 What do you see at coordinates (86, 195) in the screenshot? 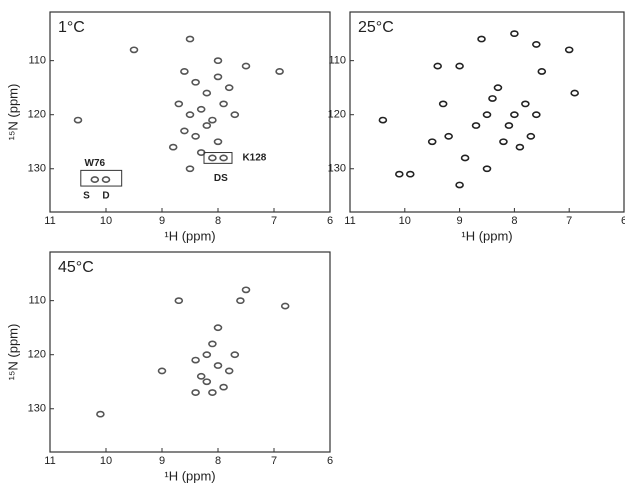
I see `annotation: S` at bounding box center [86, 195].